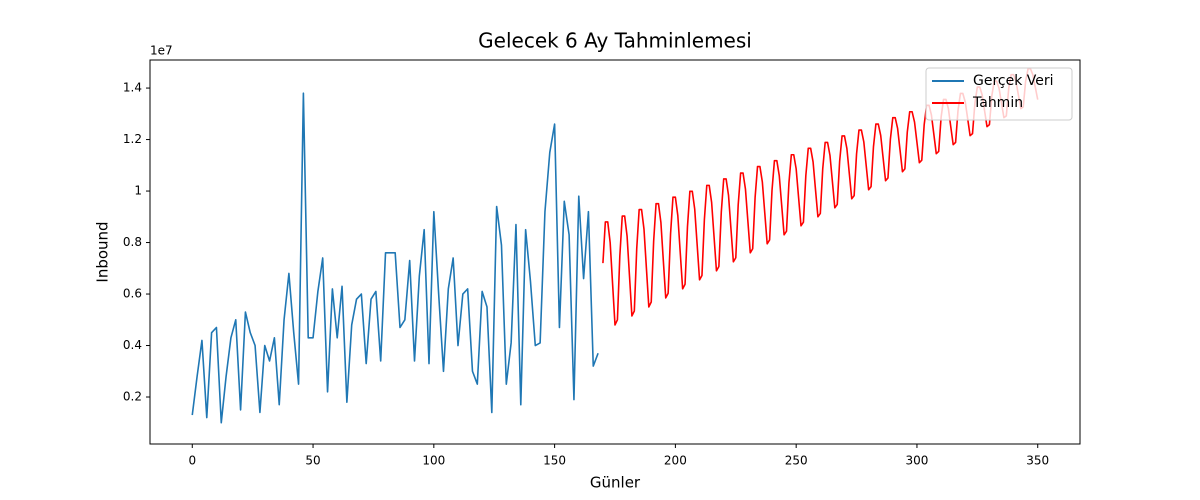 Image resolution: width=1200 pixels, height=500 pixels. I want to click on y-tick-label: 0.6, so click(132, 294).